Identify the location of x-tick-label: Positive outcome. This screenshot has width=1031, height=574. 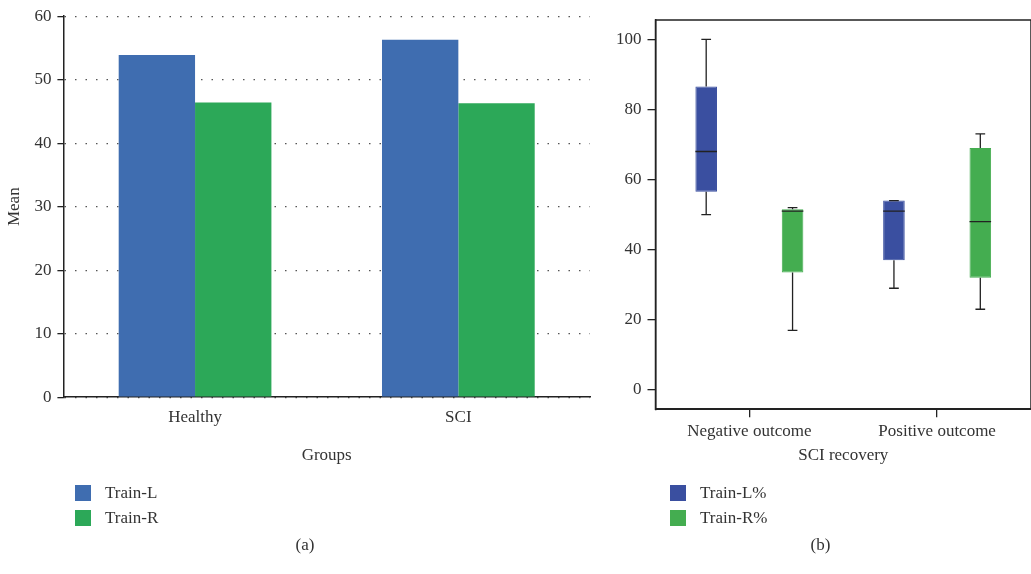
(937, 430).